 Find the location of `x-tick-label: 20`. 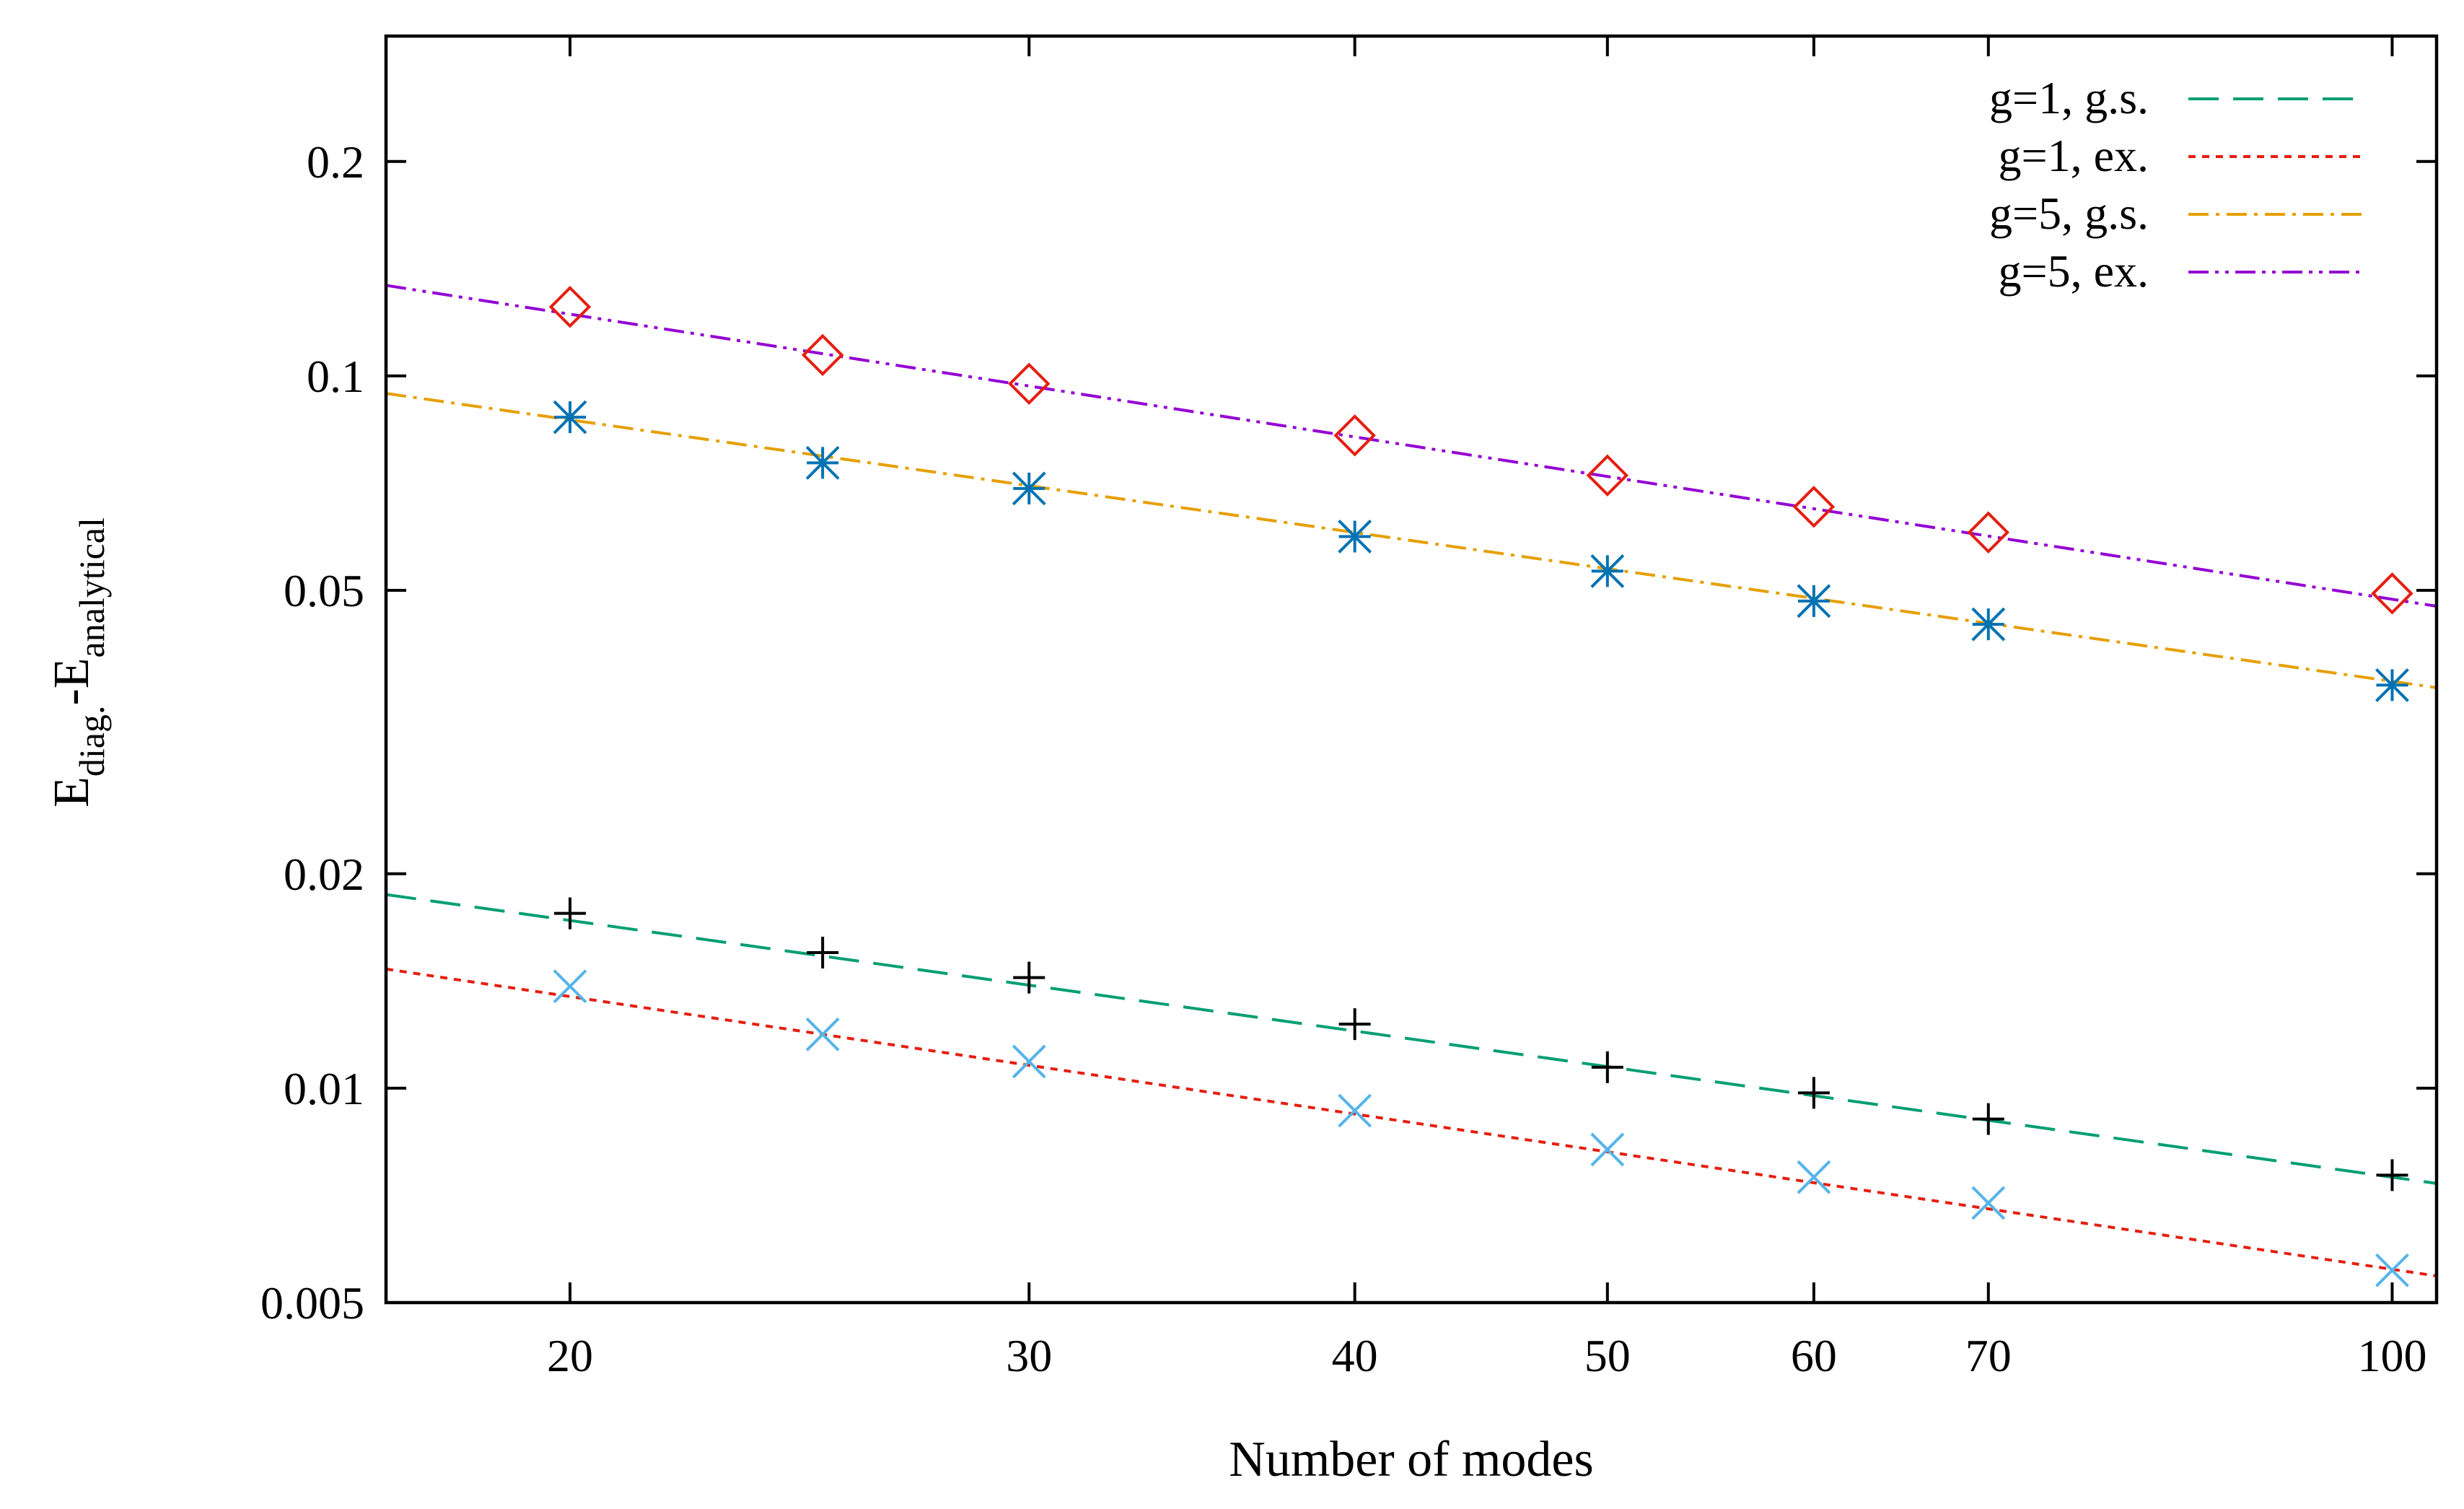

x-tick-label: 20 is located at coordinates (570, 1355).